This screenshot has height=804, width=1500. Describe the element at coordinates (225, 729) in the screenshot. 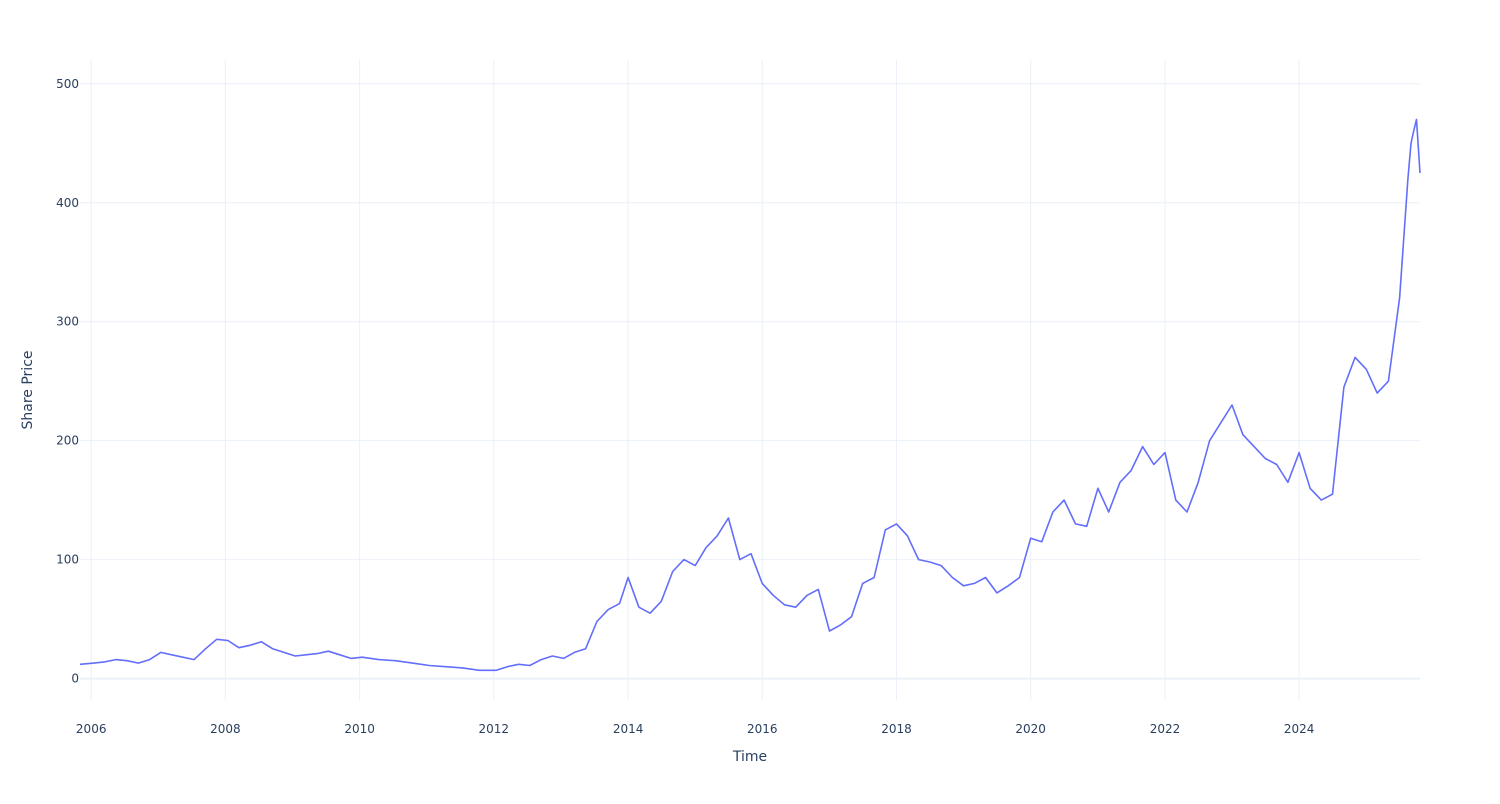

I see `x-tick-label: 2008` at that location.